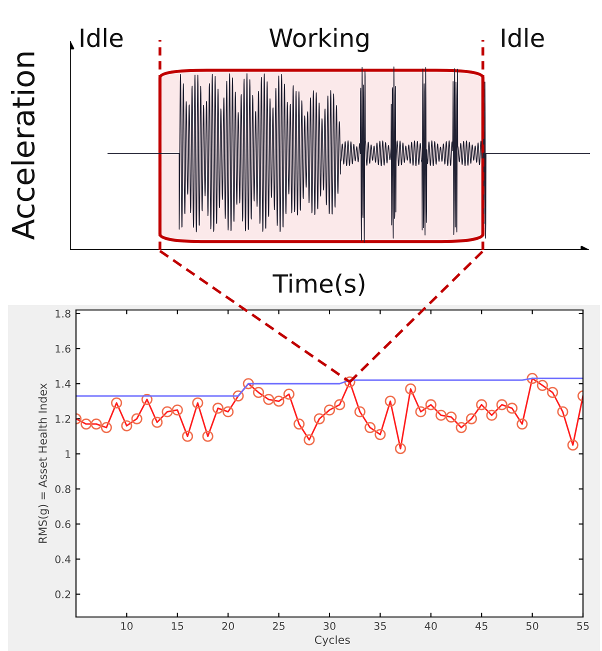 The width and height of the screenshot is (602, 651). Describe the element at coordinates (278, 626) in the screenshot. I see `x-tick-label: 25` at that location.